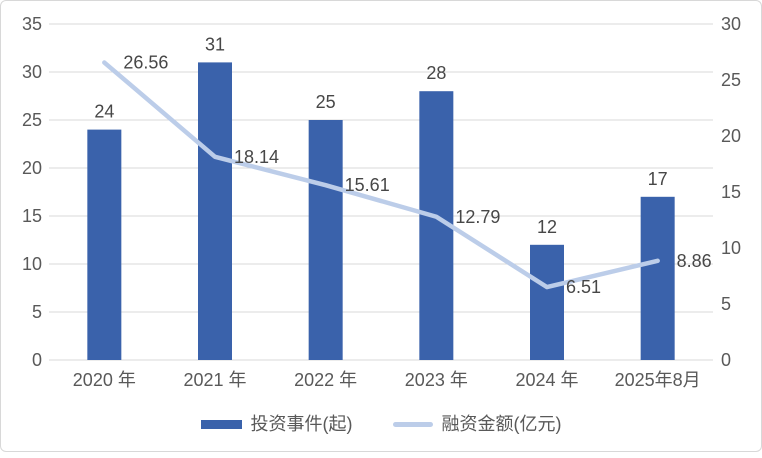 The height and width of the screenshot is (458, 762). What do you see at coordinates (694, 261) in the screenshot?
I see `line-data-label: 8.86` at bounding box center [694, 261].